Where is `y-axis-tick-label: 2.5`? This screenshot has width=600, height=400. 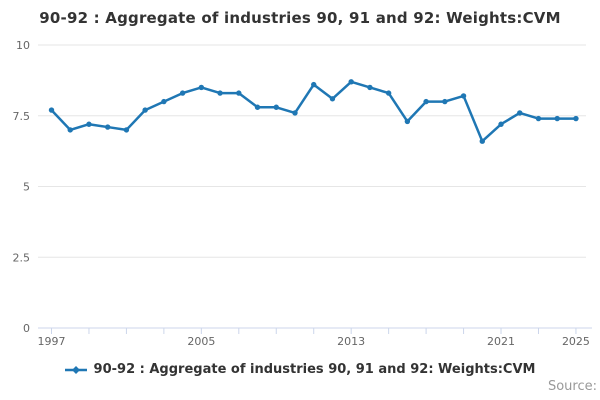 y-axis-tick-label: 2.5 is located at coordinates (22, 257).